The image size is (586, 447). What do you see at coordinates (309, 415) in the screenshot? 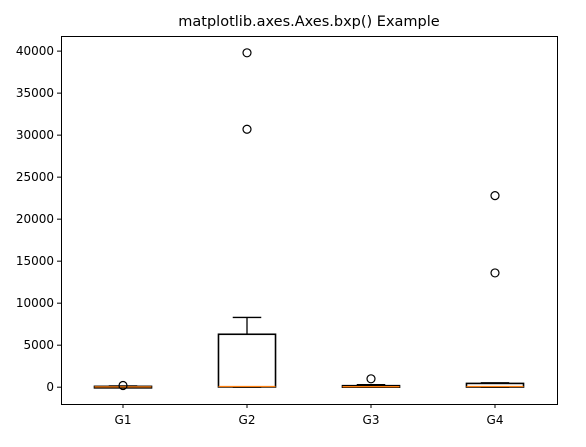
I see `x-axis: G1 G2 G3 G4` at bounding box center [309, 415].